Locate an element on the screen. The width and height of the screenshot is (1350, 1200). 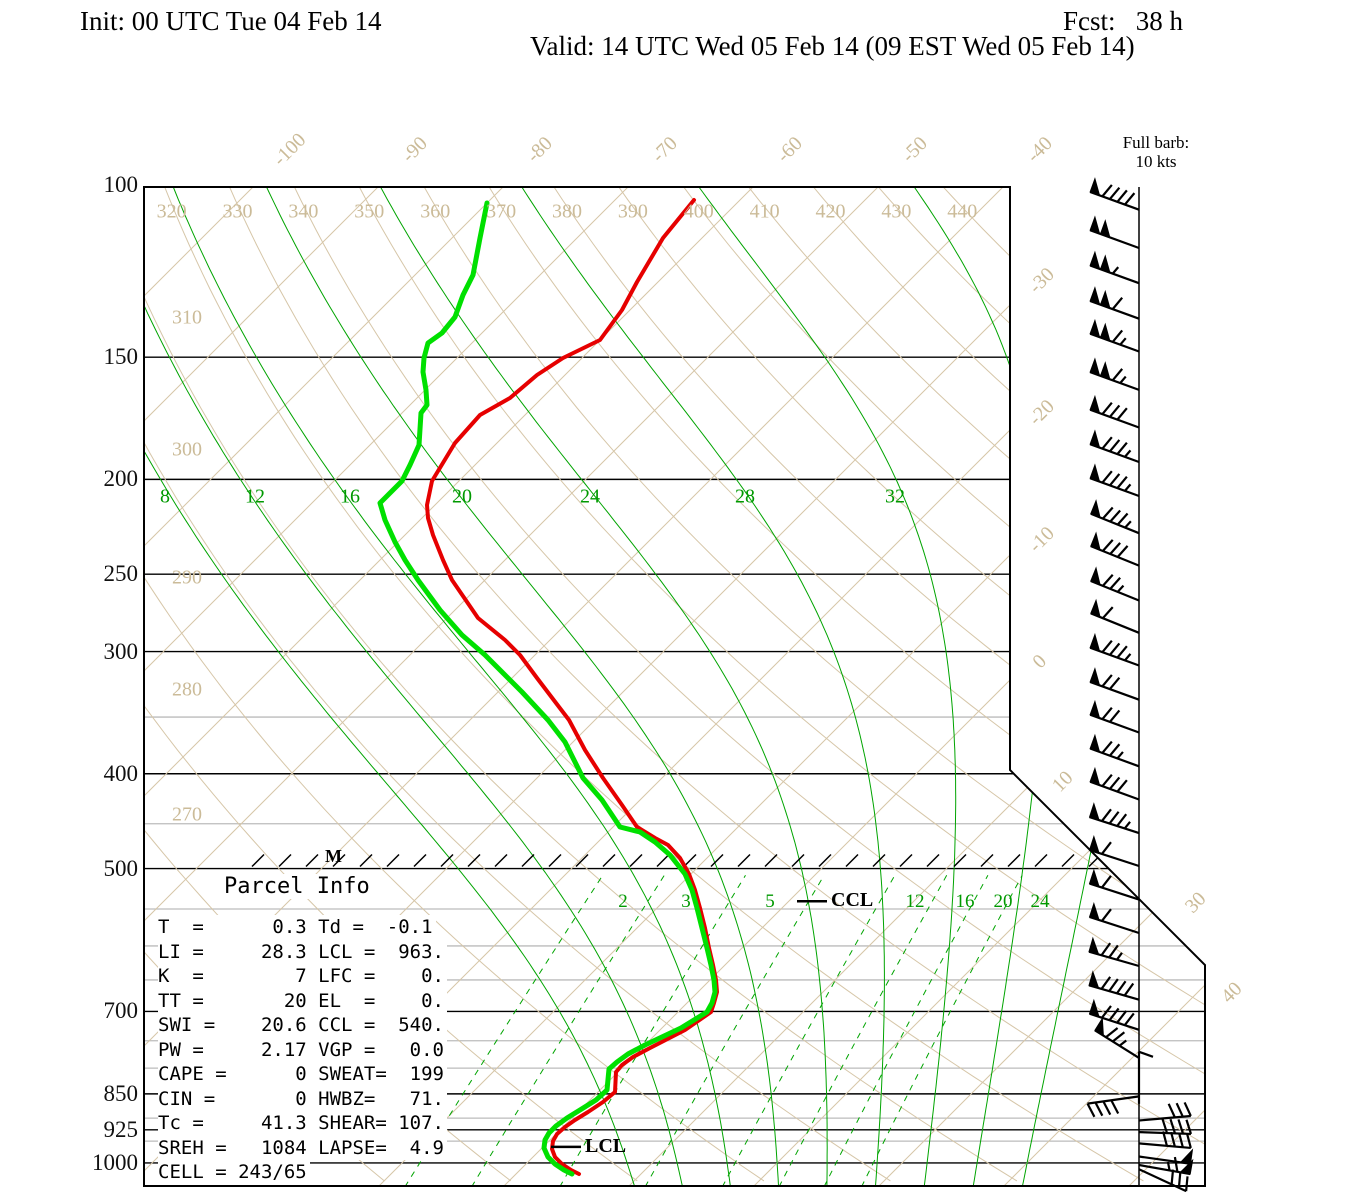
parcel-info-row: K = 7 LFC = 0. is located at coordinates (302, 976).